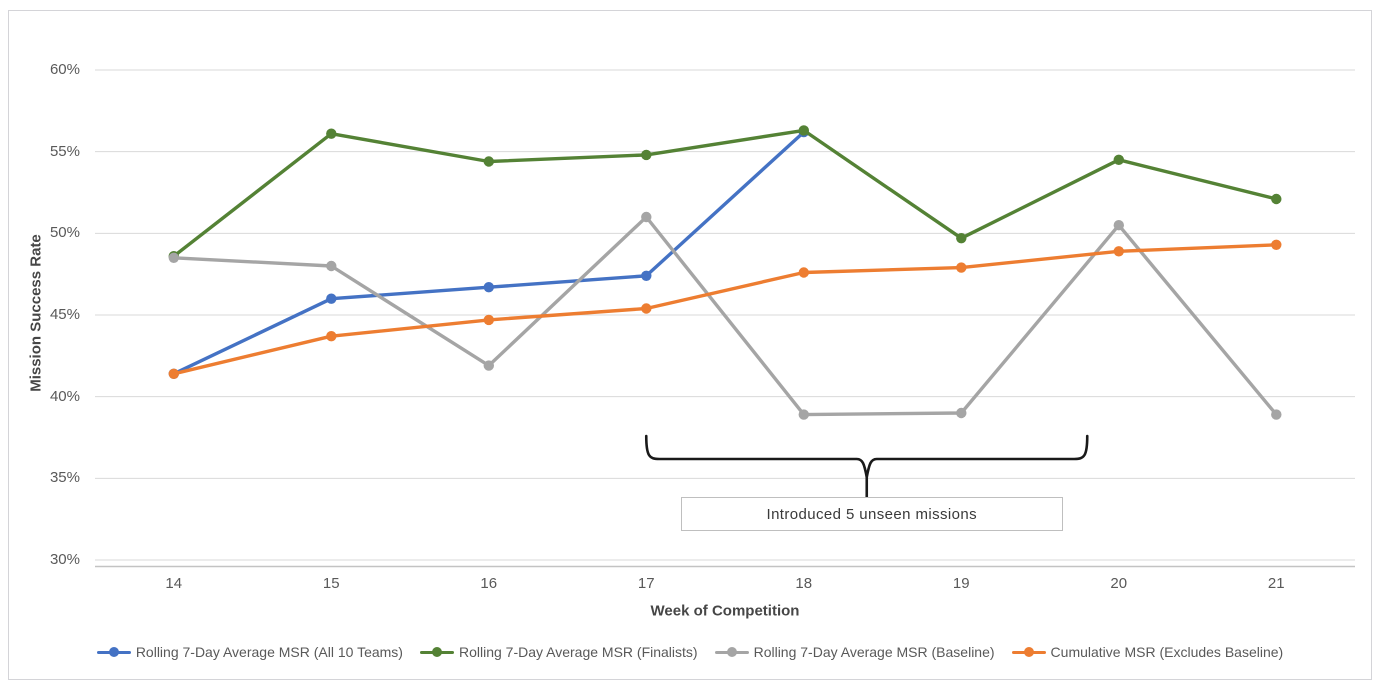 Image resolution: width=1380 pixels, height=690 pixels. What do you see at coordinates (64, 559) in the screenshot?
I see `y-tick-label: 30%` at bounding box center [64, 559].